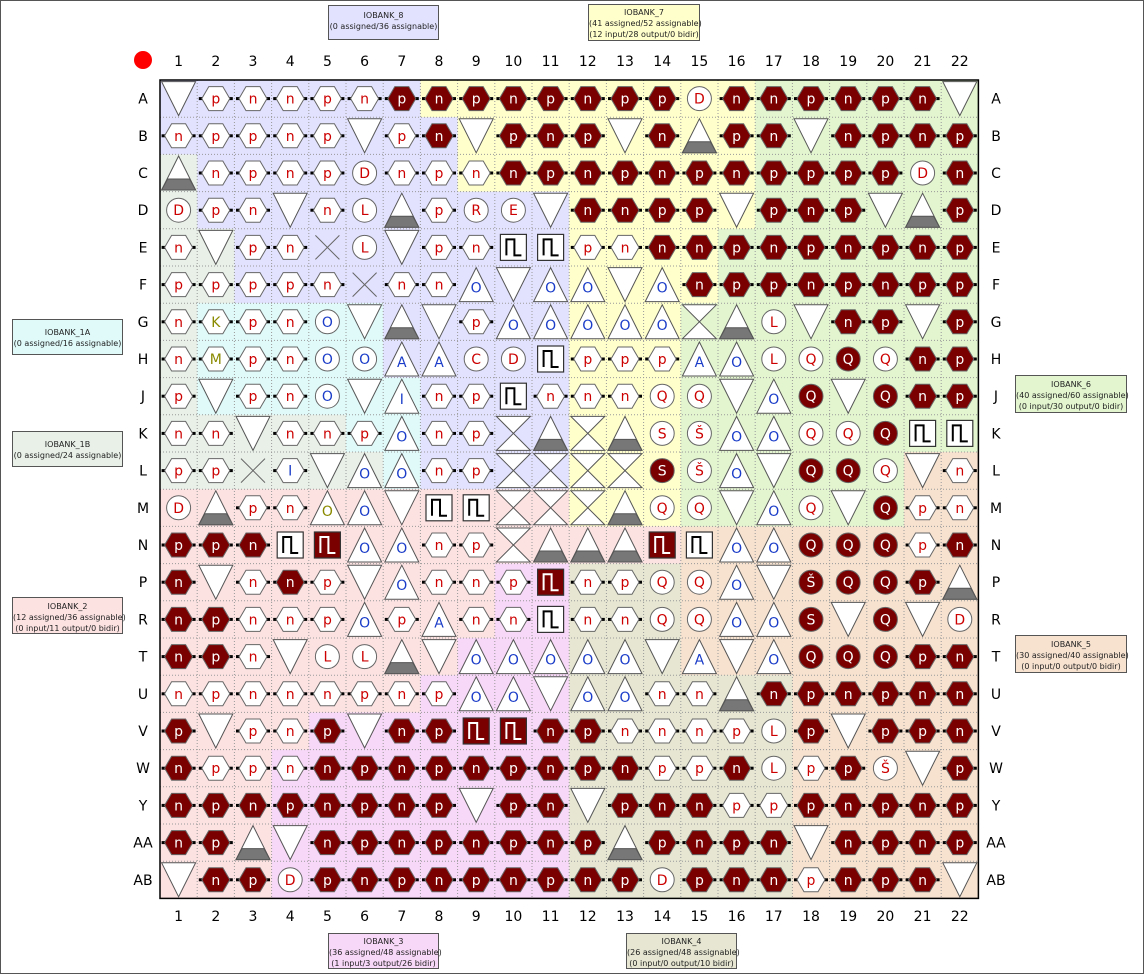  What do you see at coordinates (67, 337) in the screenshot?
I see `bank-box-iobank-1a: IOBANK_1A (0 assigned/16 assignable)` at bounding box center [67, 337].